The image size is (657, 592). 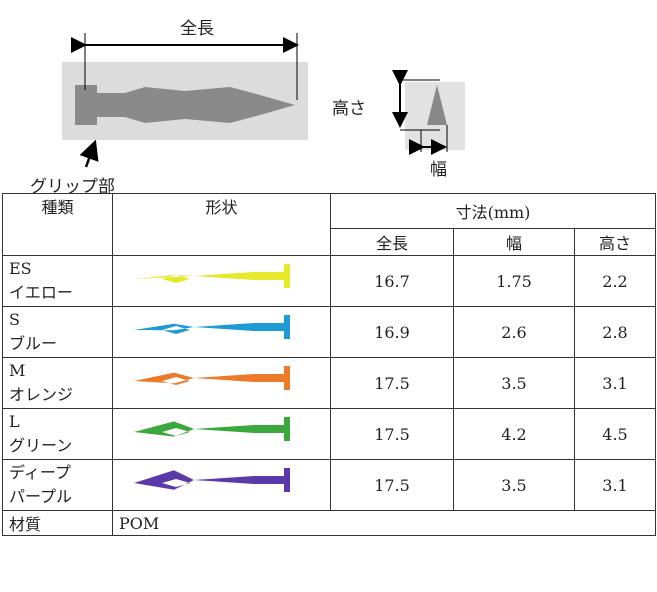 What do you see at coordinates (615, 434) in the screenshot?
I see `cell: 4.5` at bounding box center [615, 434].